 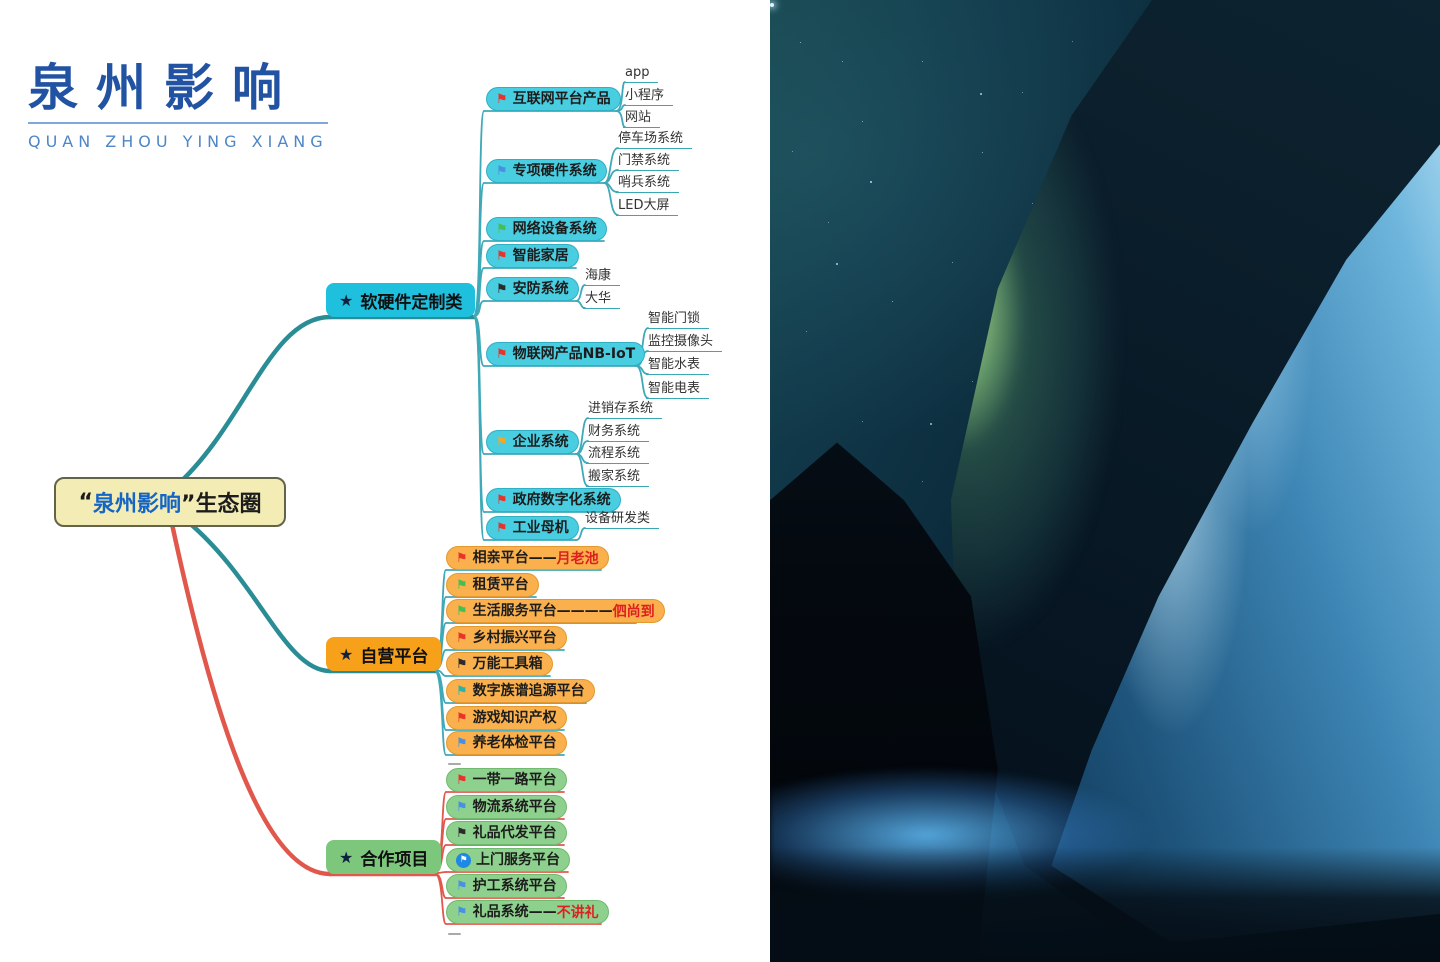 What do you see at coordinates (178, 122) in the screenshot?
I see `logo-divider` at bounding box center [178, 122].